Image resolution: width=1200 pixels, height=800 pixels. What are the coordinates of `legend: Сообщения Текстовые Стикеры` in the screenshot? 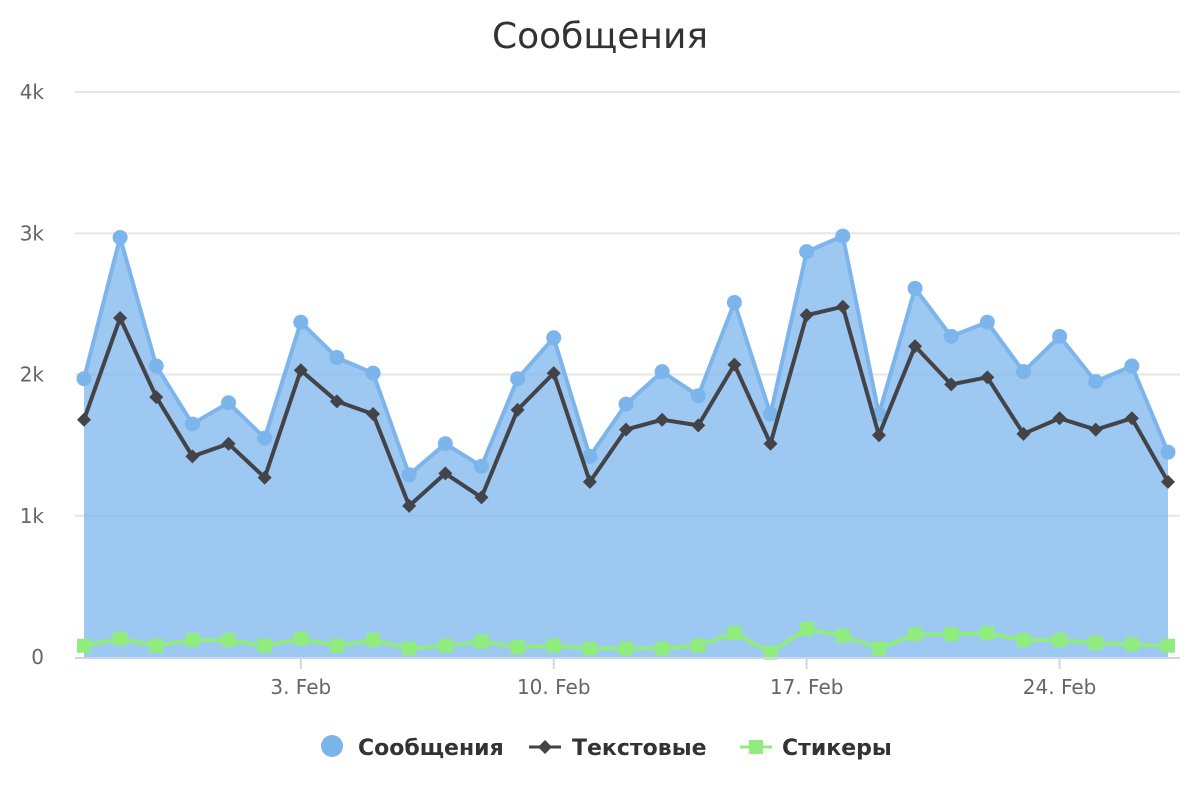 It's located at (606, 748).